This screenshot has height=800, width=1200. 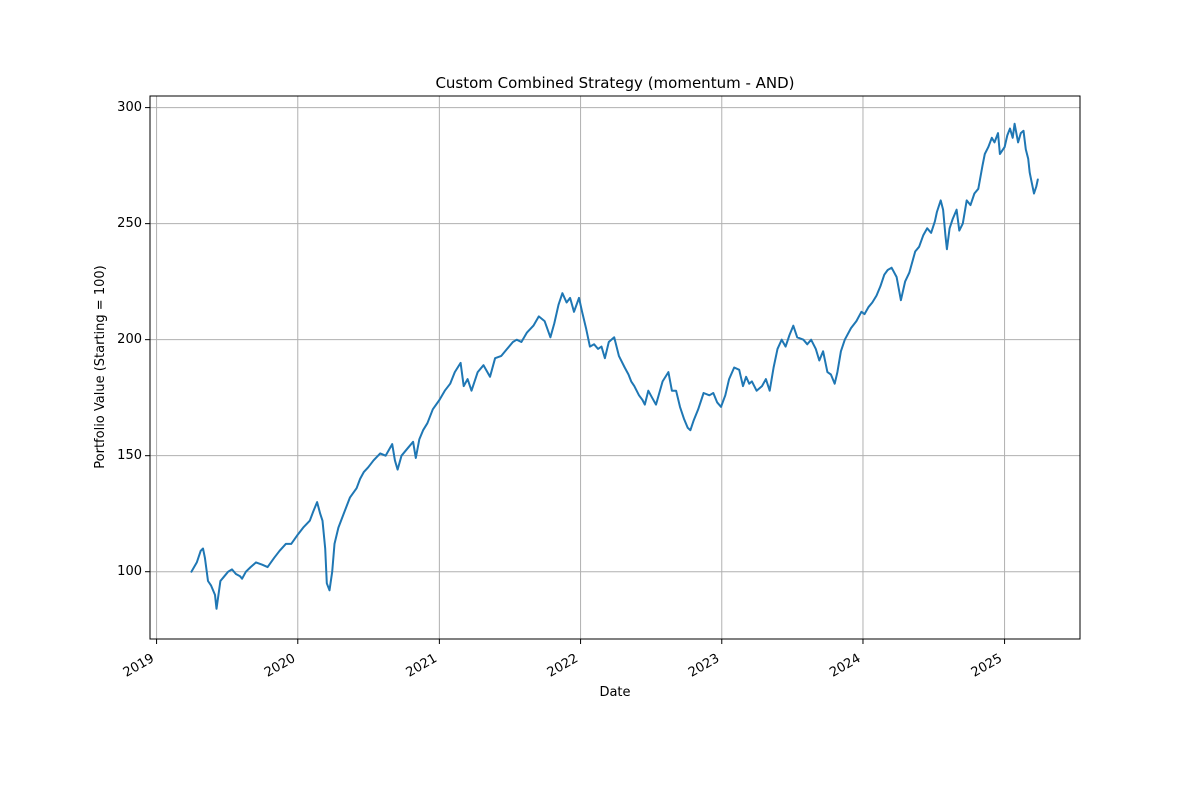 I want to click on y-tick-label: 100, so click(x=129, y=571).